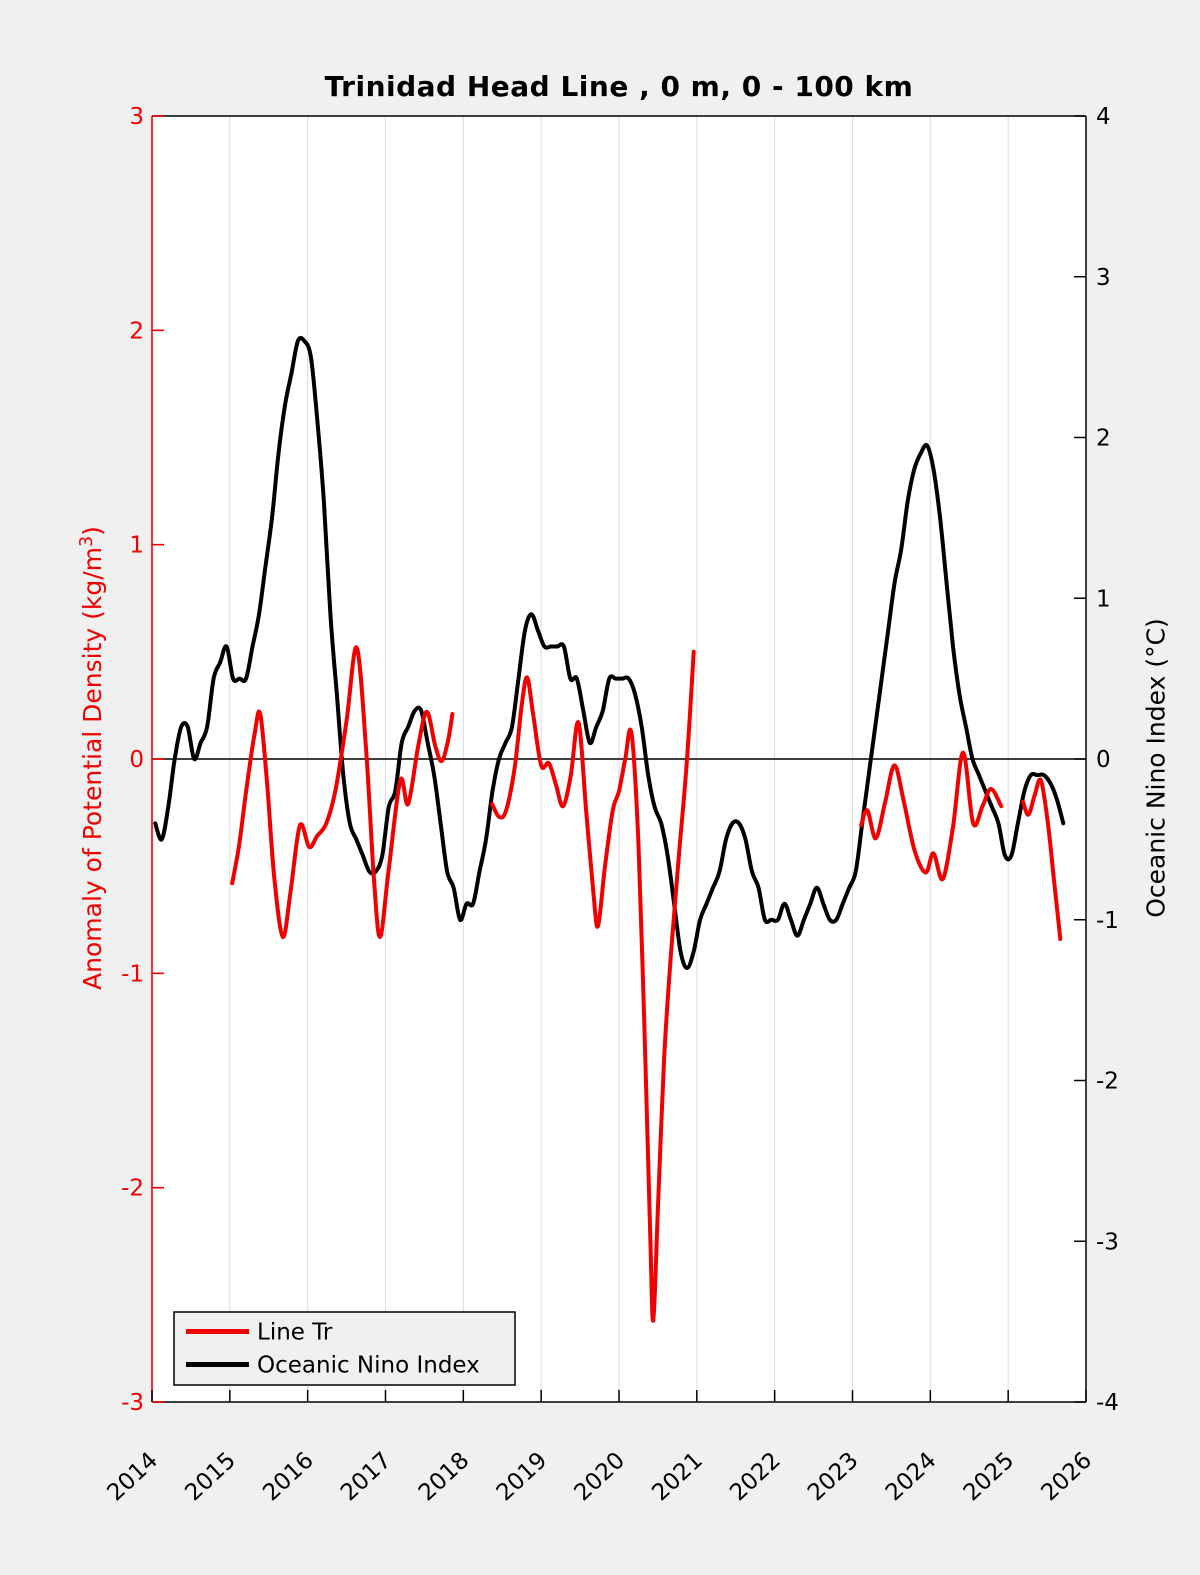 Image resolution: width=1200 pixels, height=1575 pixels. Describe the element at coordinates (1107, 1403) in the screenshot. I see `y-right-tick-label: -4` at that location.